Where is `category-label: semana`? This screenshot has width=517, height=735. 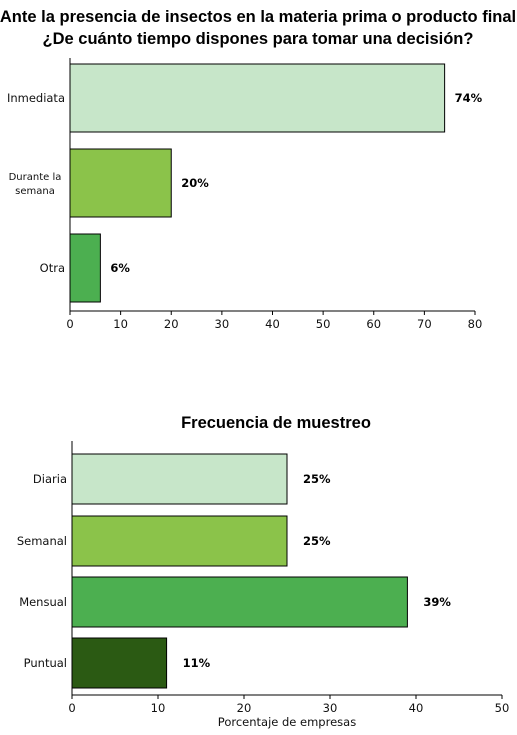
category-label: semana is located at coordinates (35, 191).